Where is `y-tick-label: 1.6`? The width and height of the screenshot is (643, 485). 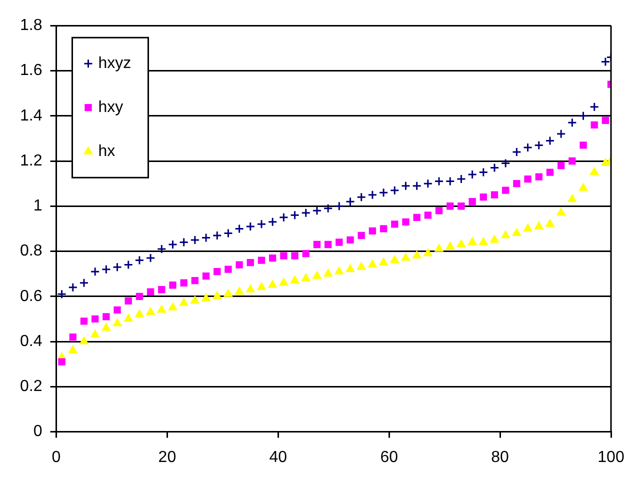
y-tick-label: 1.6 is located at coordinates (31, 71).